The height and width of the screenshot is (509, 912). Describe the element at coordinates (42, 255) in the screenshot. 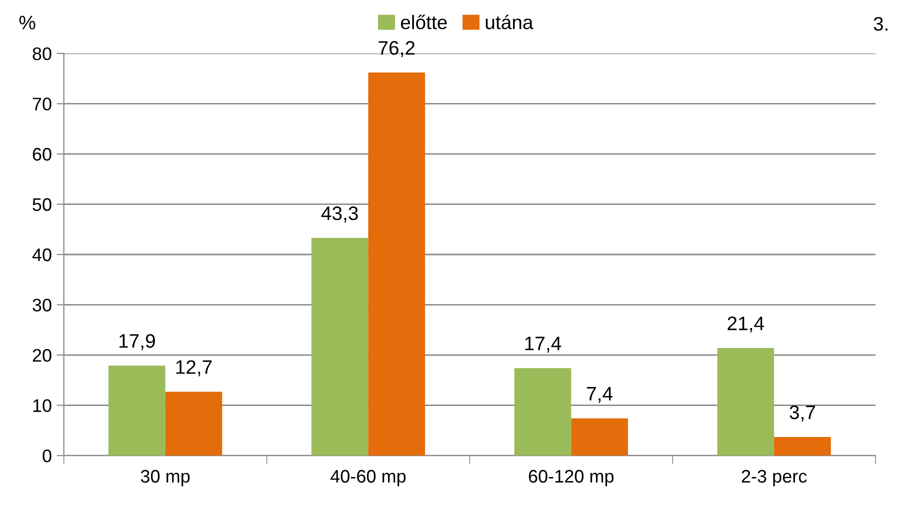

I see `y-tick-label: 40` at that location.